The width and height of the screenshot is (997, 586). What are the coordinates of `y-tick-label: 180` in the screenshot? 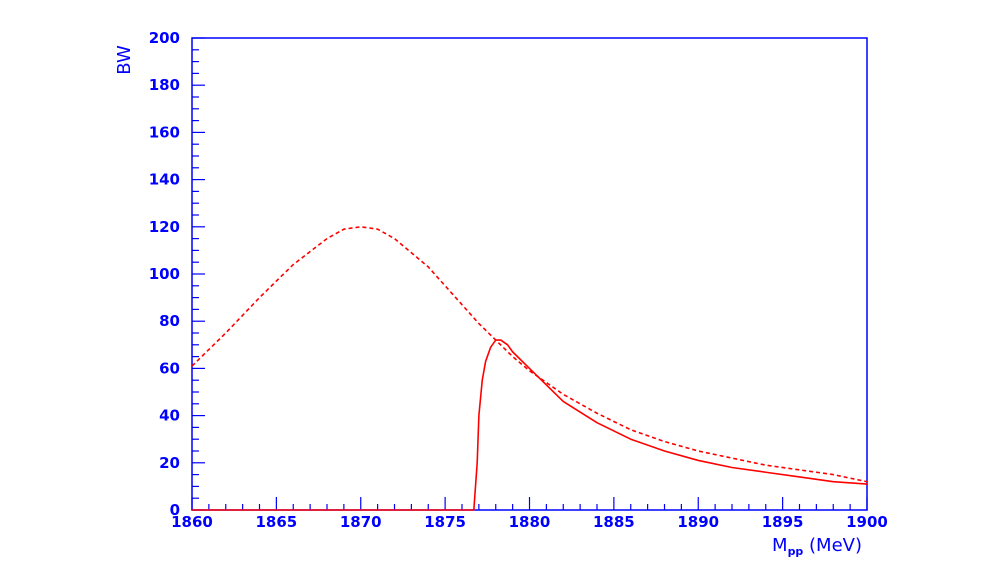 It's located at (164, 85).